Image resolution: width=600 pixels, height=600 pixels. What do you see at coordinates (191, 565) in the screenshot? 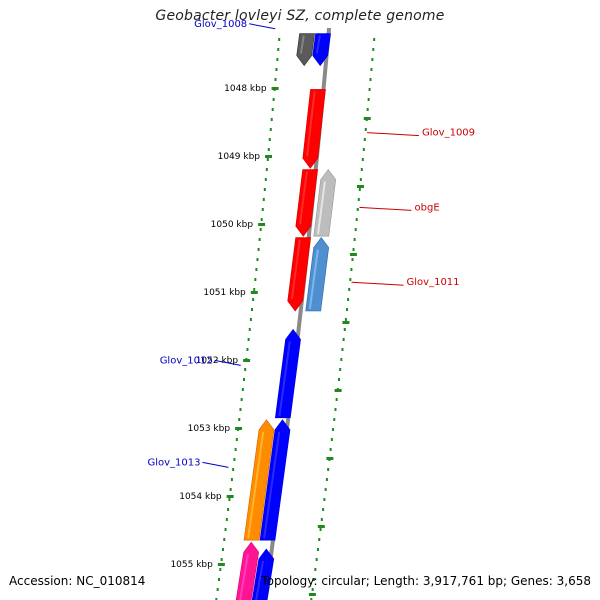
I see `scale-tick-label: 1055 kbp` at bounding box center [191, 565].